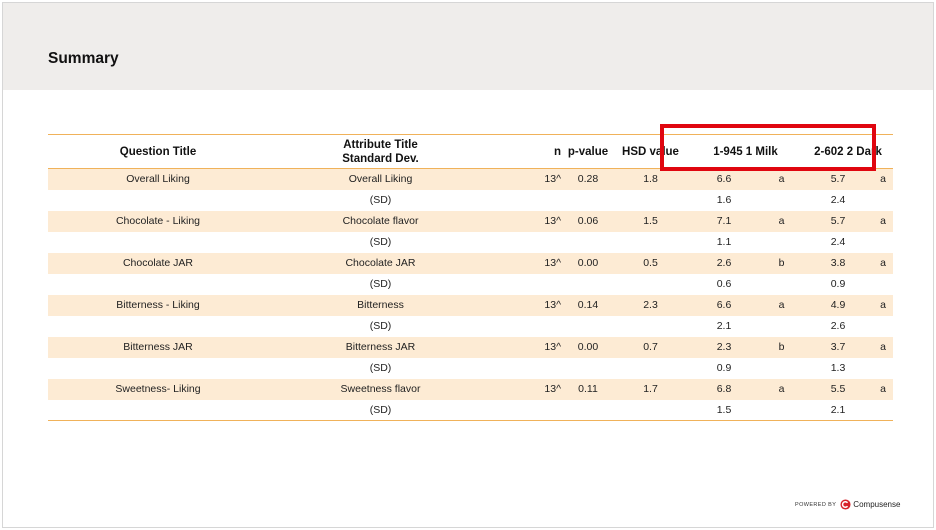 Image resolution: width=936 pixels, height=530 pixels. Describe the element at coordinates (847, 504) in the screenshot. I see `powered-by-logo: POWERED BY Compusense` at that location.